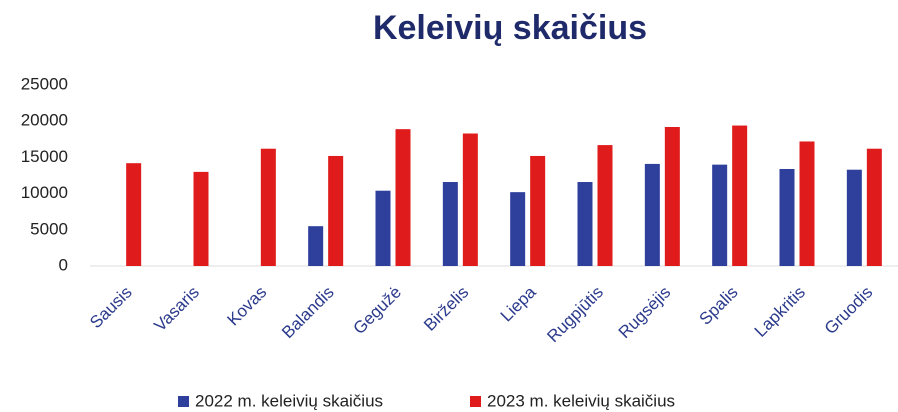 The height and width of the screenshot is (412, 898). What do you see at coordinates (518, 303) in the screenshot?
I see `x-tick-label: Liepa` at bounding box center [518, 303].